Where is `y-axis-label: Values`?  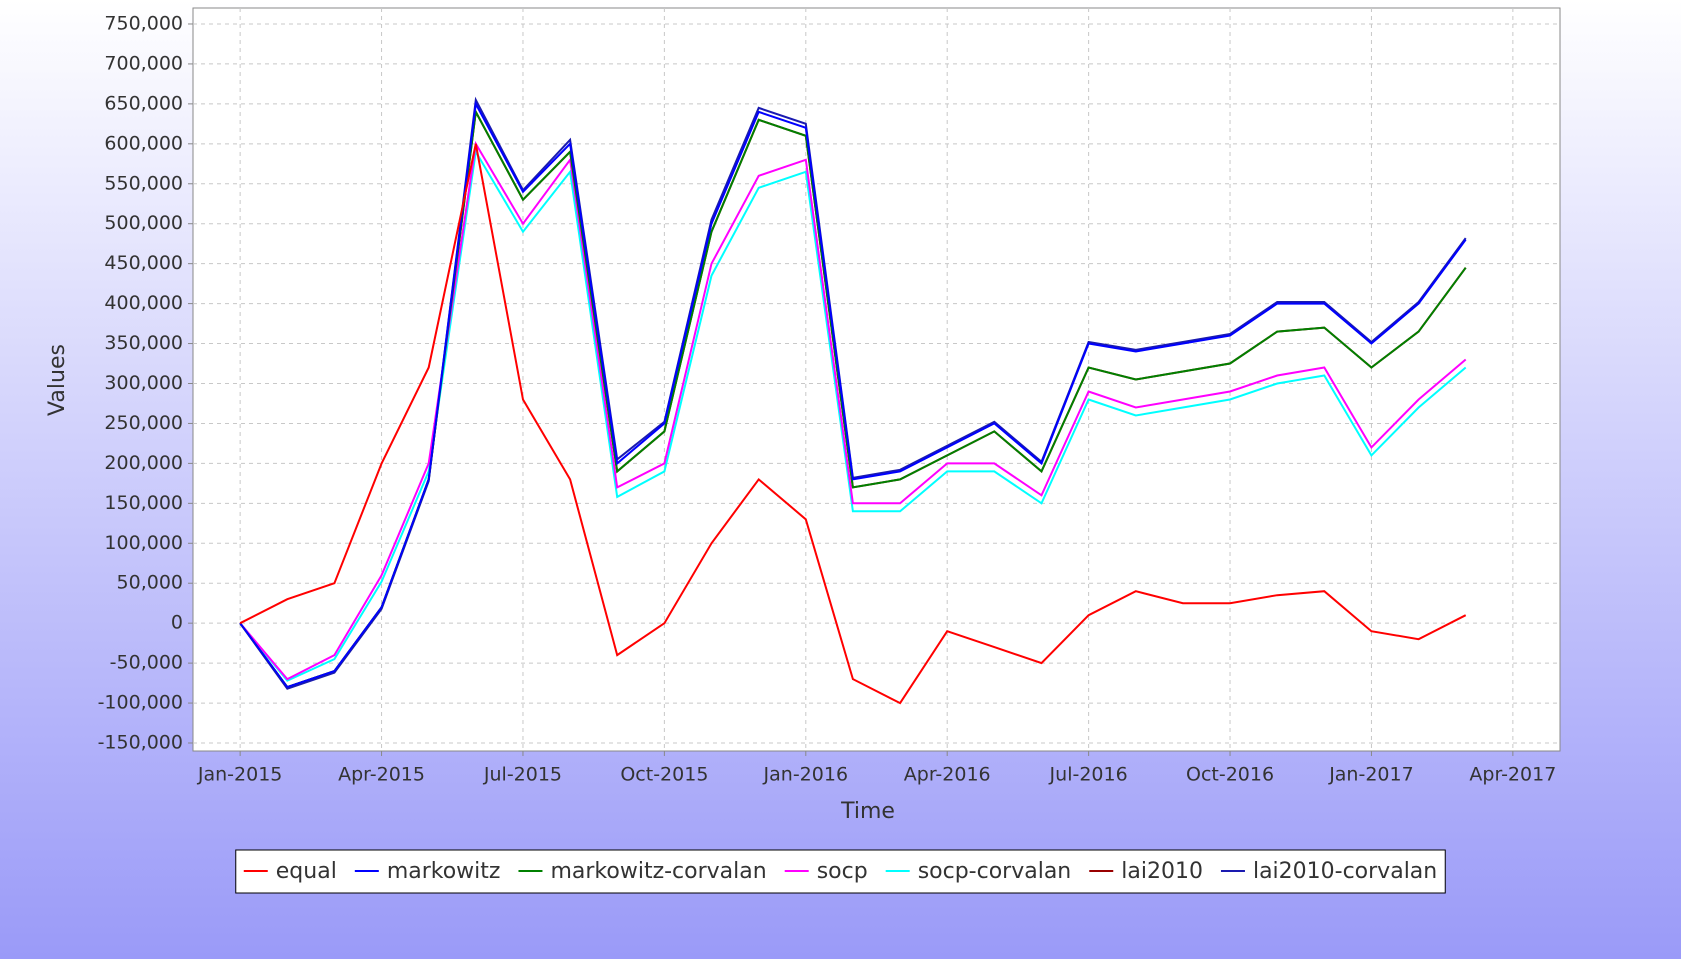
y-axis-label: Values is located at coordinates (57, 380).